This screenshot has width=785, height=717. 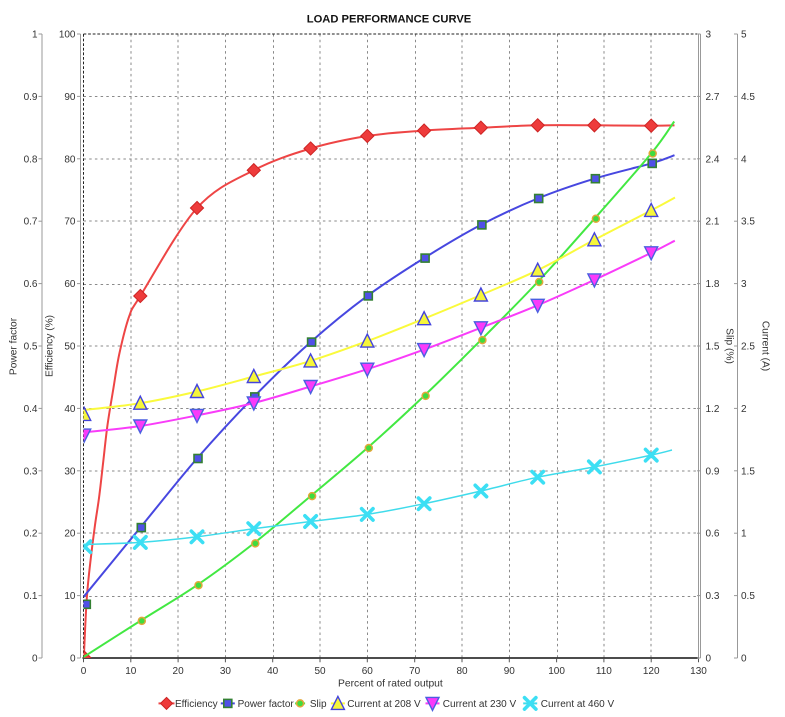 What do you see at coordinates (765, 346) in the screenshot?
I see `svg-text: Current (A)` at bounding box center [765, 346].